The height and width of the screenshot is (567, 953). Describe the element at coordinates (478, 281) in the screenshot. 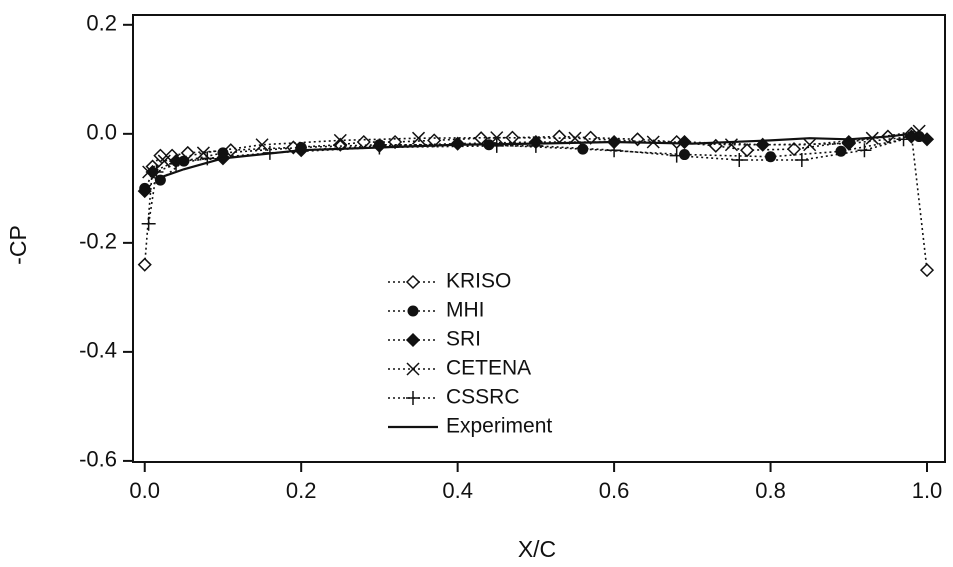

I see `legend-text: KRISO` at that location.